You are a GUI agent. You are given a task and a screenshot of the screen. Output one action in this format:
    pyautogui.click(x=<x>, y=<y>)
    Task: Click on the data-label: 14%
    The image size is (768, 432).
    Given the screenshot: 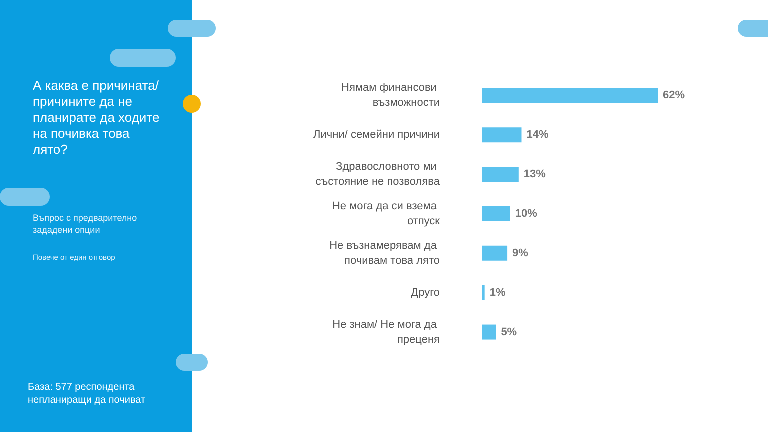 What is the action you would take?
    pyautogui.click(x=537, y=135)
    